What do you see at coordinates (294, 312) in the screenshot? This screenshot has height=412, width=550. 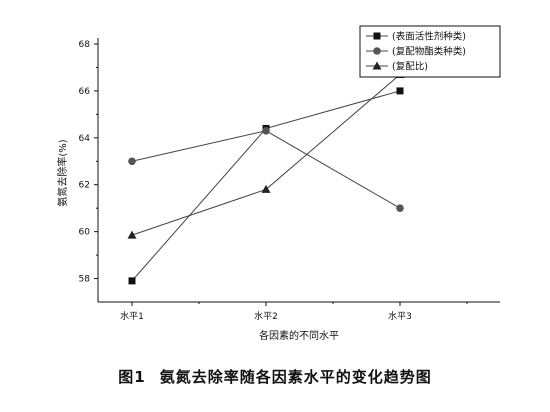 I see `x-axis-ticks: 水平1 水平2 水平3` at bounding box center [294, 312].